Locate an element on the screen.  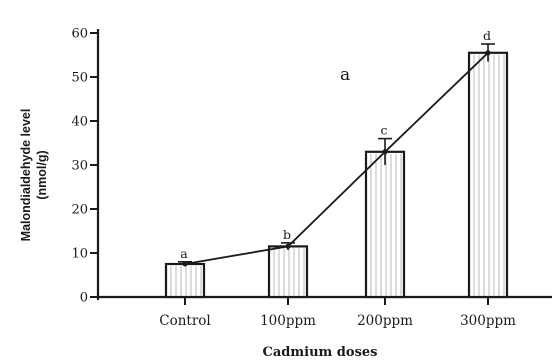
x-tick-label: 100ppm is located at coordinates (288, 321).